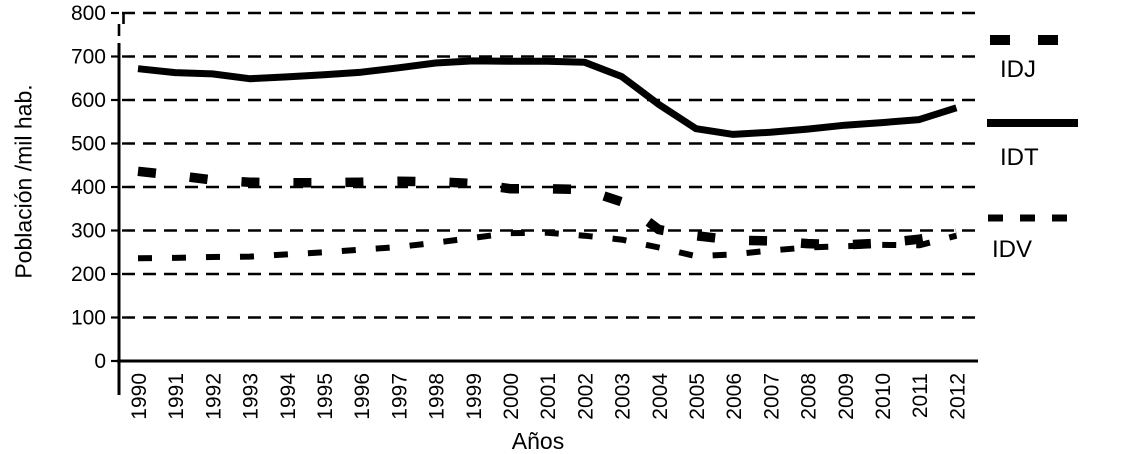 The height and width of the screenshot is (454, 1140). What do you see at coordinates (88, 13) in the screenshot?
I see `svg-text: 800` at bounding box center [88, 13].